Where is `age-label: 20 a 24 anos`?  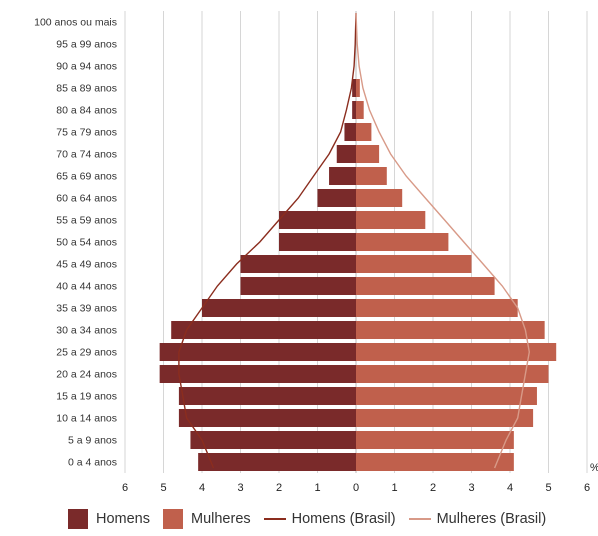 age-label: 20 a 24 anos is located at coordinates (86, 375).